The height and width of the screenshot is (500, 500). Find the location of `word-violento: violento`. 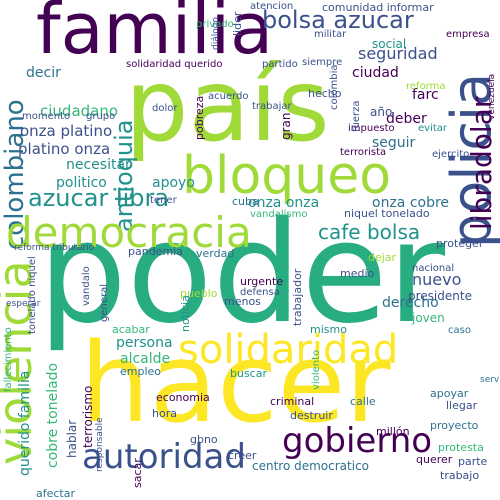

word-violento: violento is located at coordinates (316, 369).